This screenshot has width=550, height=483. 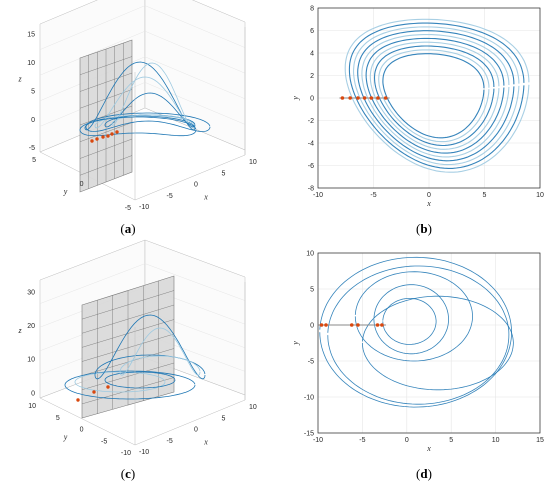 What do you see at coordinates (540, 440) in the screenshot?
I see `x-tick-label: 15` at bounding box center [540, 440].